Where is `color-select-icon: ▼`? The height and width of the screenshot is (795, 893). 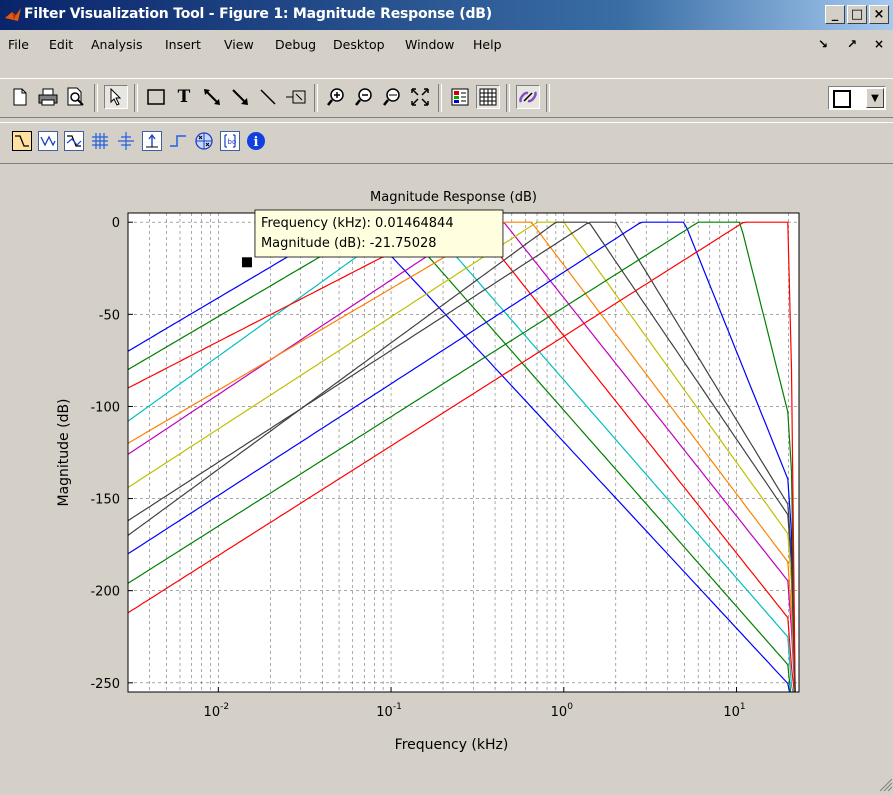 color-select-icon: ▼ is located at coordinates (857, 98).